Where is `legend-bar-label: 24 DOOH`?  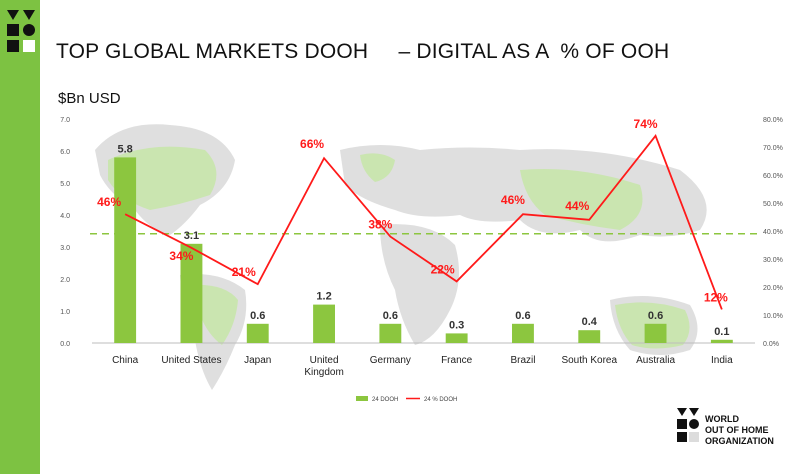
legend-bar-label: 24 DOOH is located at coordinates (385, 400).